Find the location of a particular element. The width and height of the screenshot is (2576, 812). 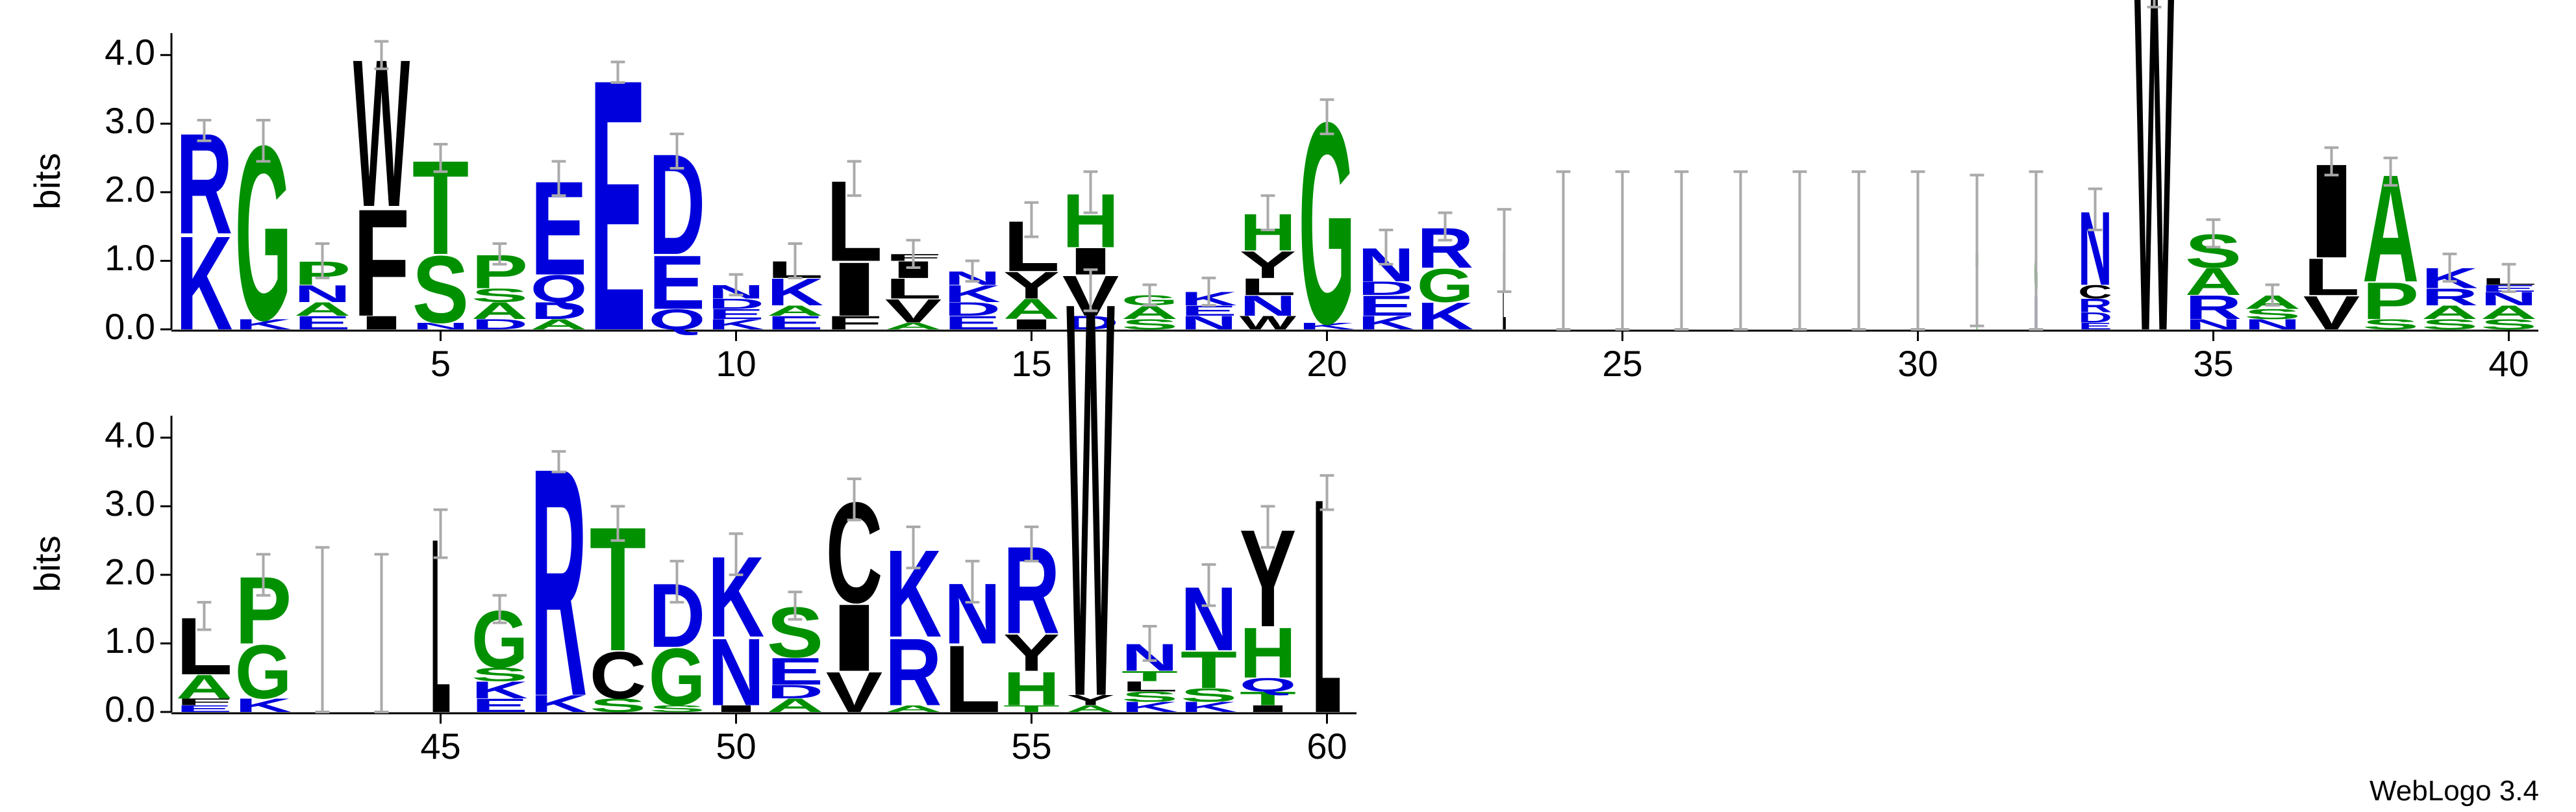

logo-letter: C is located at coordinates (618, 675).